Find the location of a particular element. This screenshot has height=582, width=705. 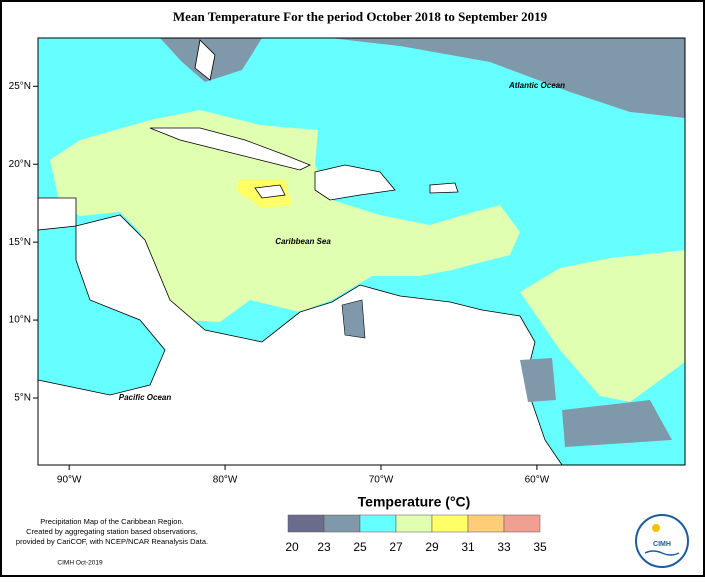

legend-label: 23 is located at coordinates (324, 547).